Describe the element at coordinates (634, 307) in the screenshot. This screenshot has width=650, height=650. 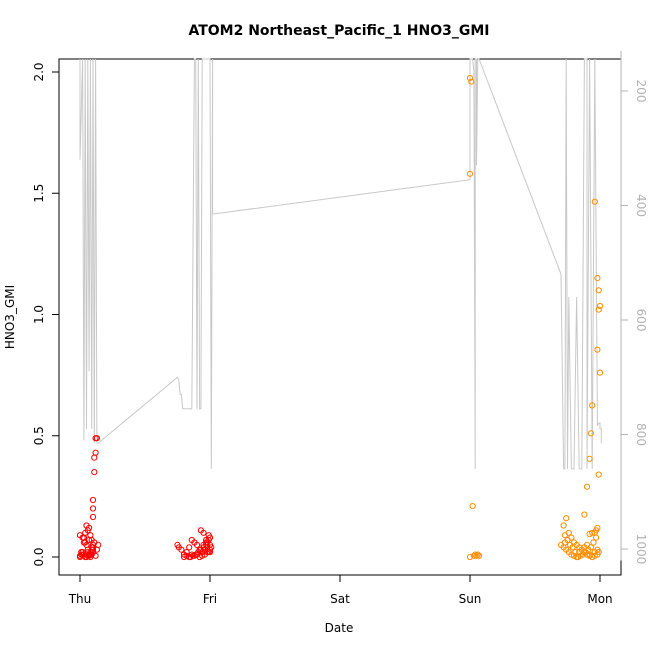
I see `y2-axis-right: 200 400 600 800 1000` at that location.